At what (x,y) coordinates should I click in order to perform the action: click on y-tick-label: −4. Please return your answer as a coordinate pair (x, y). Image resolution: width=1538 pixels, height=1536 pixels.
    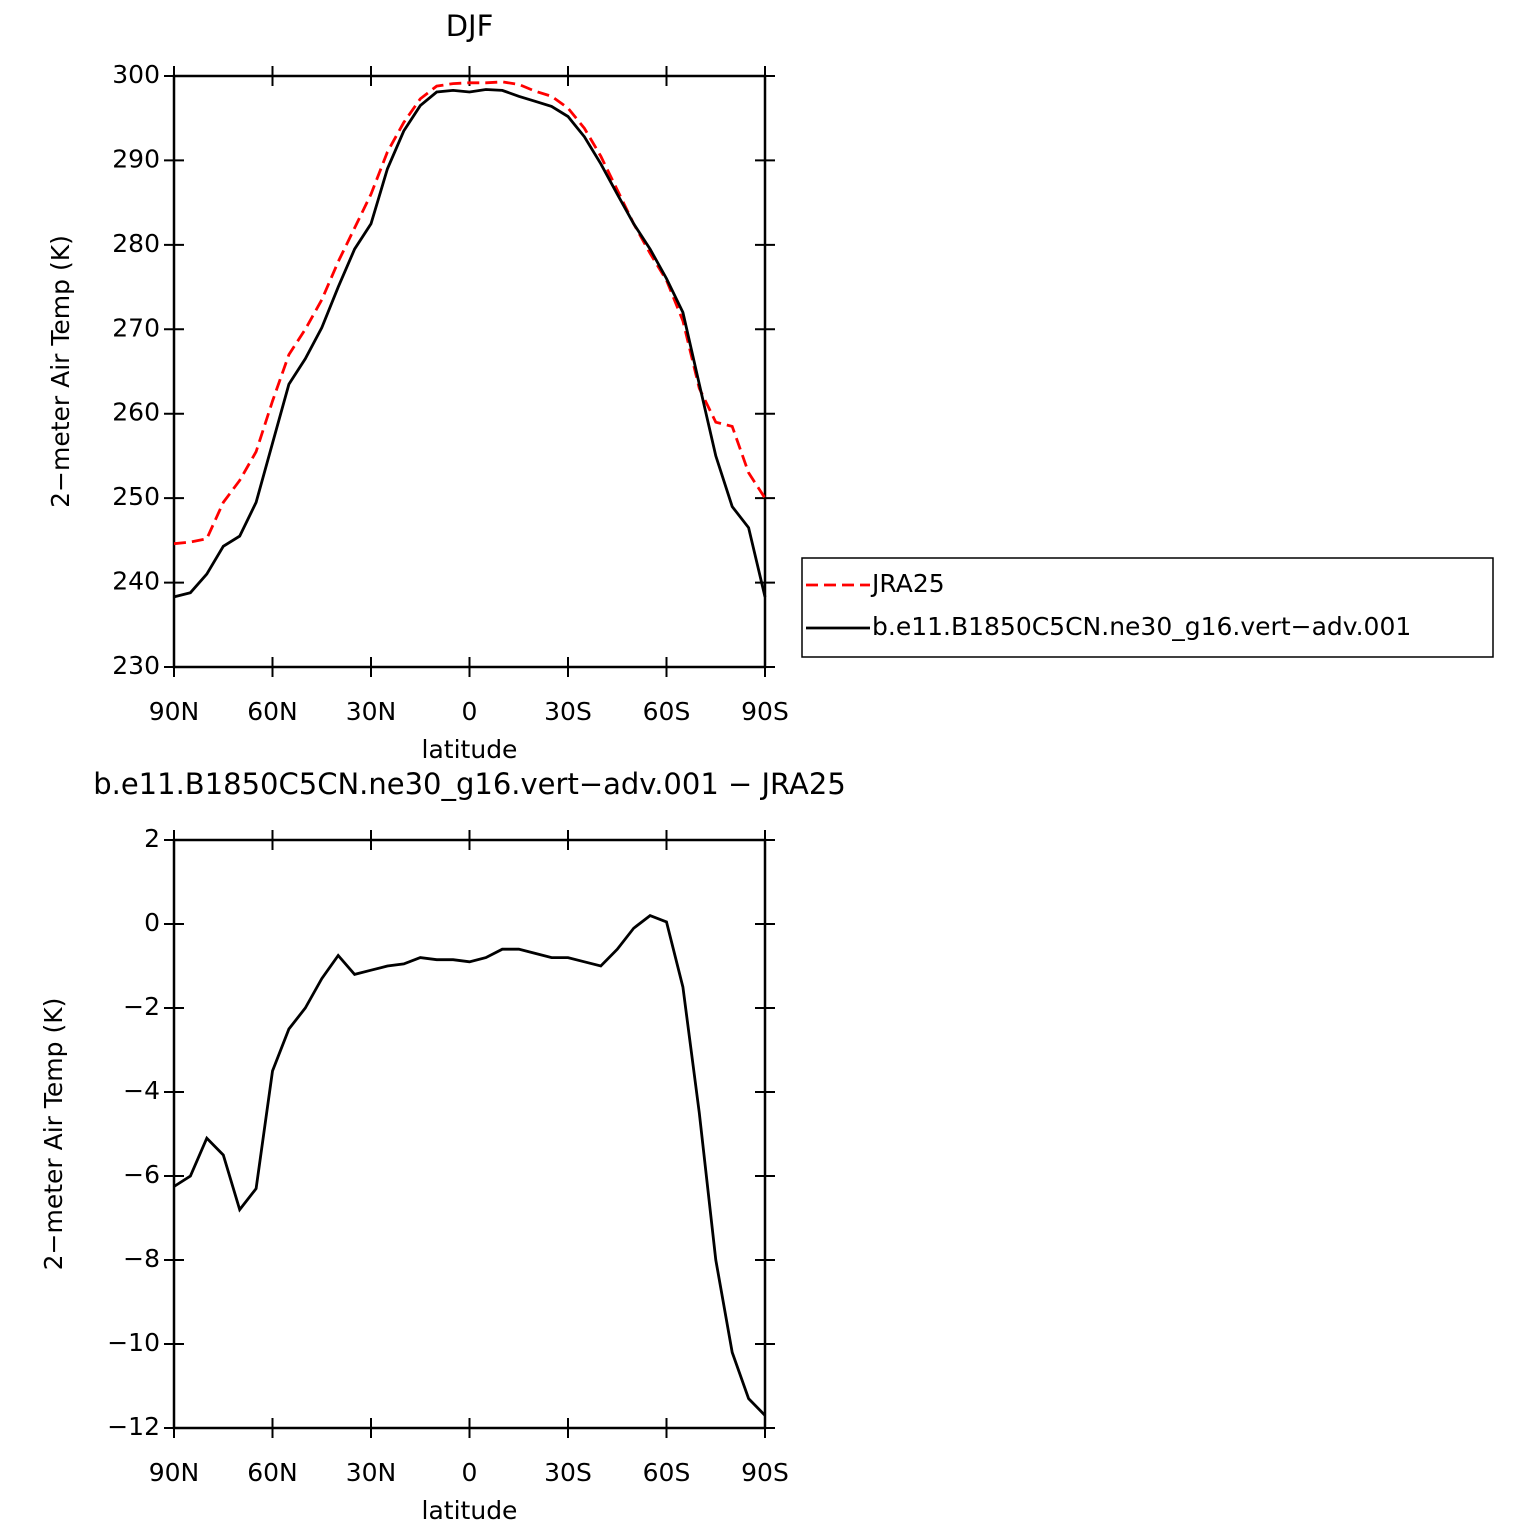
    Looking at the image, I should click on (141, 1090).